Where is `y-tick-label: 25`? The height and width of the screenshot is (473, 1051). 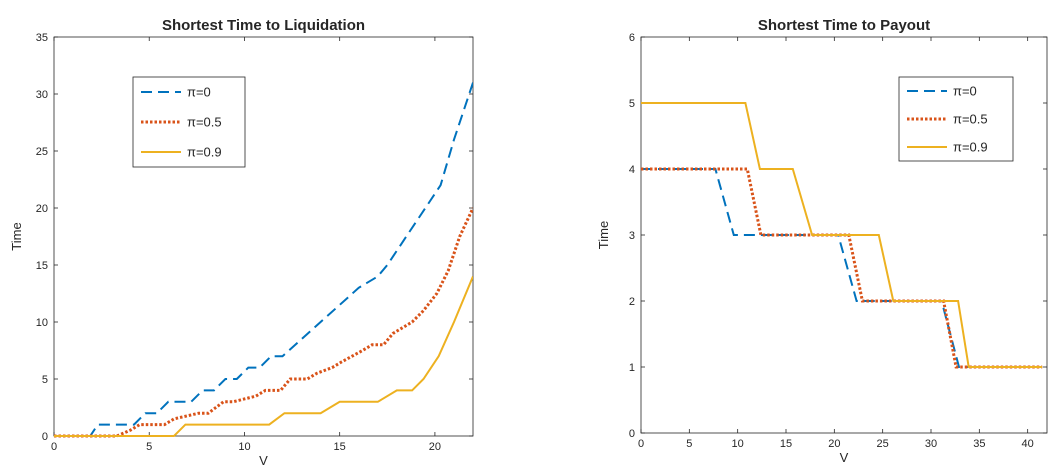 y-tick-label: 25 is located at coordinates (42, 152).